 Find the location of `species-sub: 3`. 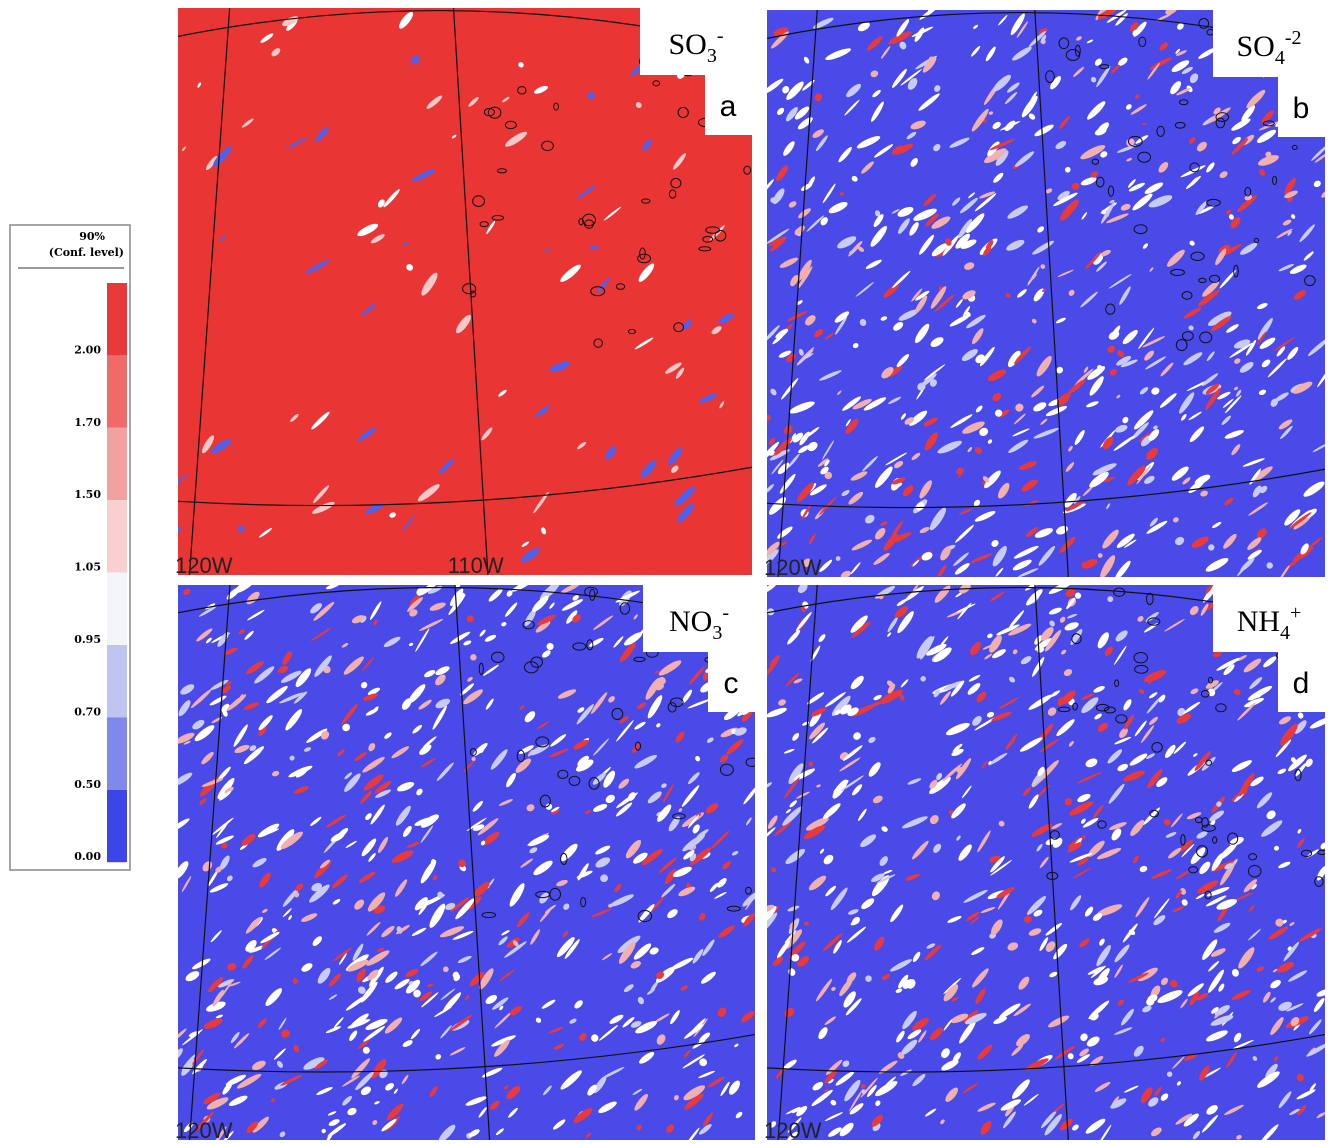

species-sub: 3 is located at coordinates (712, 56).